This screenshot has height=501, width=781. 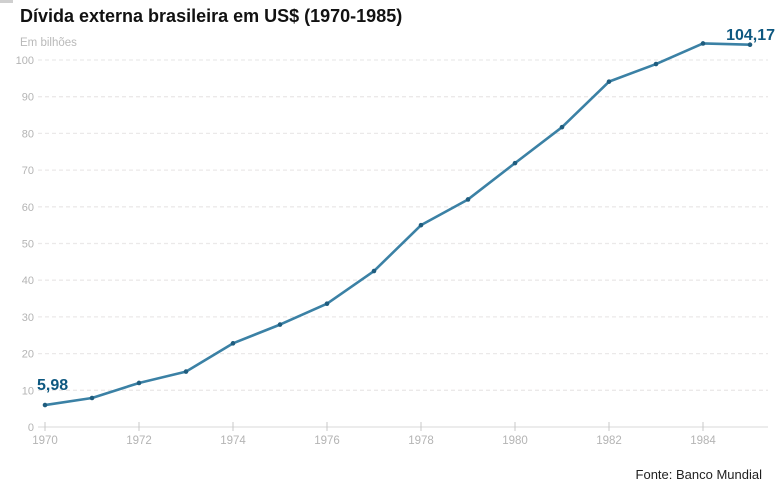 I want to click on x-tick-label: 1976, so click(x=327, y=441).